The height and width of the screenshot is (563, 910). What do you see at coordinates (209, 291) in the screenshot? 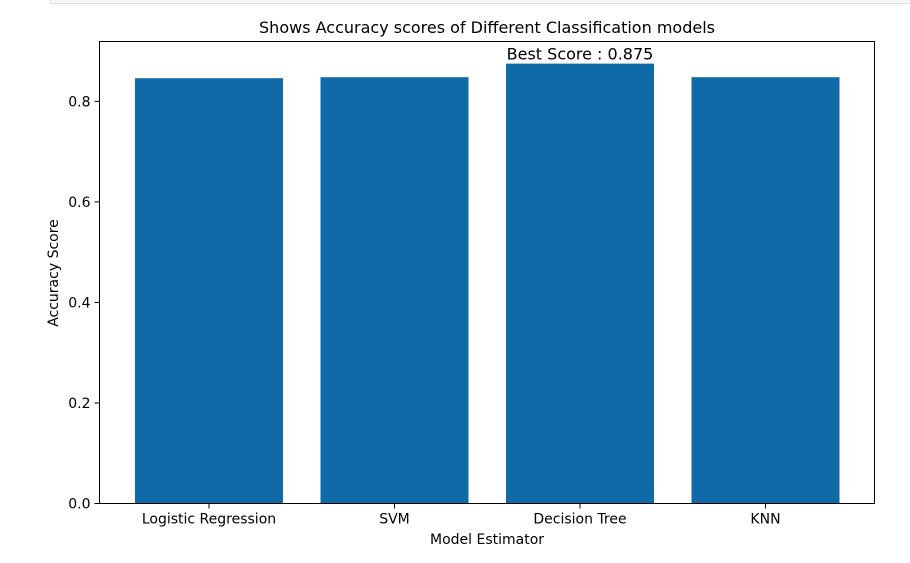
I see `bar-logistic-regression` at bounding box center [209, 291].